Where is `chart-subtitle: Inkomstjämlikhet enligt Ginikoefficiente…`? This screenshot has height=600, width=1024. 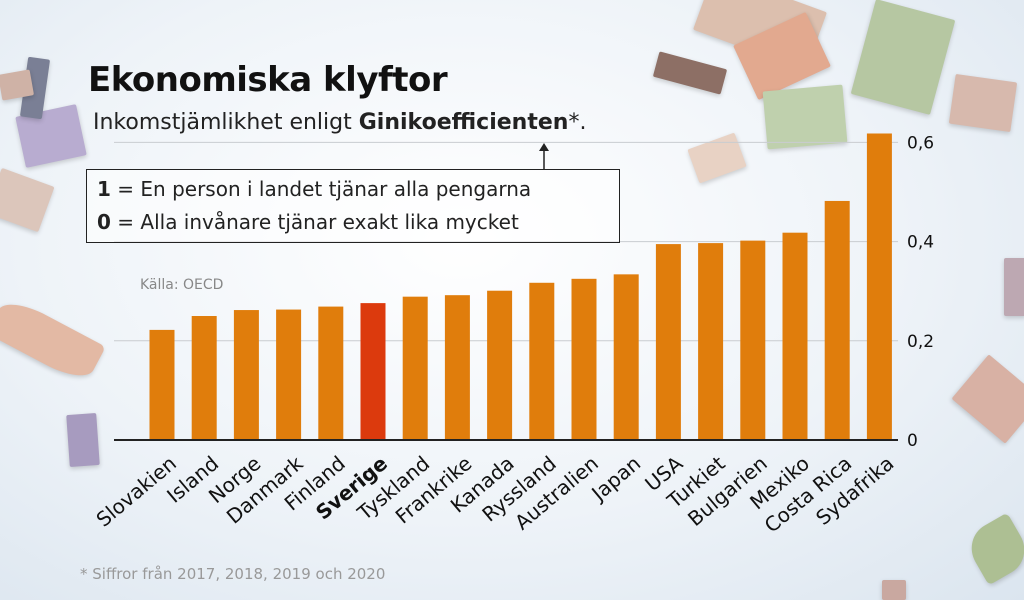
chart-subtitle: Inkomstjämlikhet enligt Ginikoefficiente… is located at coordinates (339, 122).